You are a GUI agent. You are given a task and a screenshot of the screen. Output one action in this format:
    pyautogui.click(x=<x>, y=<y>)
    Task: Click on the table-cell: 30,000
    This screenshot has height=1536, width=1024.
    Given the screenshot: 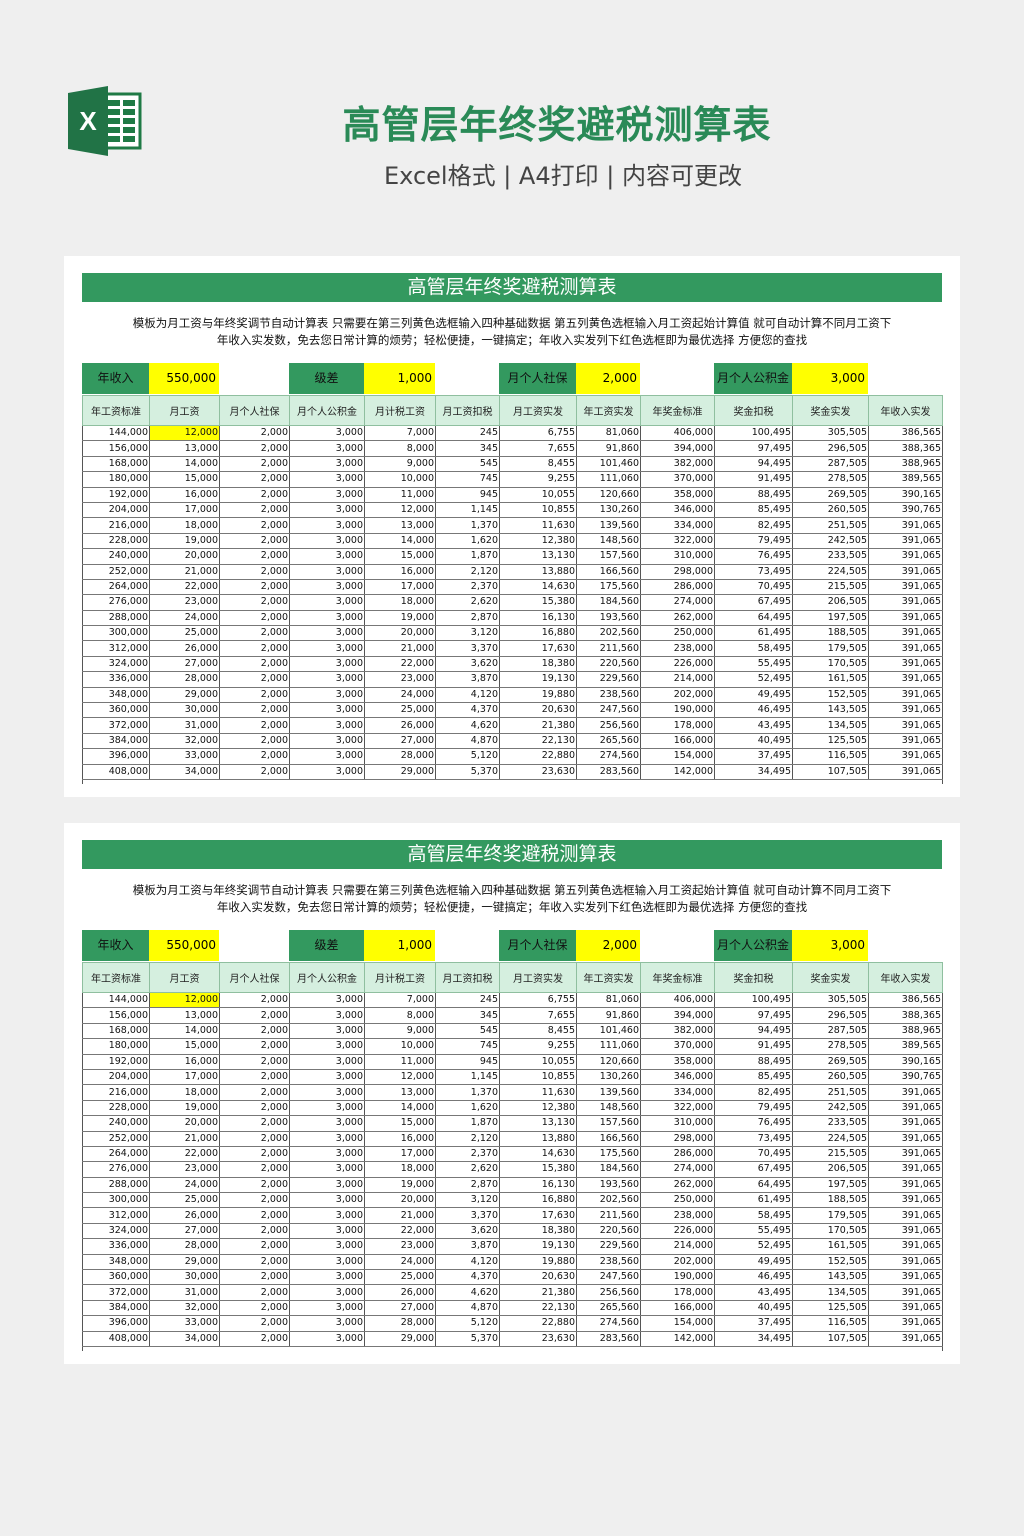 What is the action you would take?
    pyautogui.click(x=184, y=710)
    